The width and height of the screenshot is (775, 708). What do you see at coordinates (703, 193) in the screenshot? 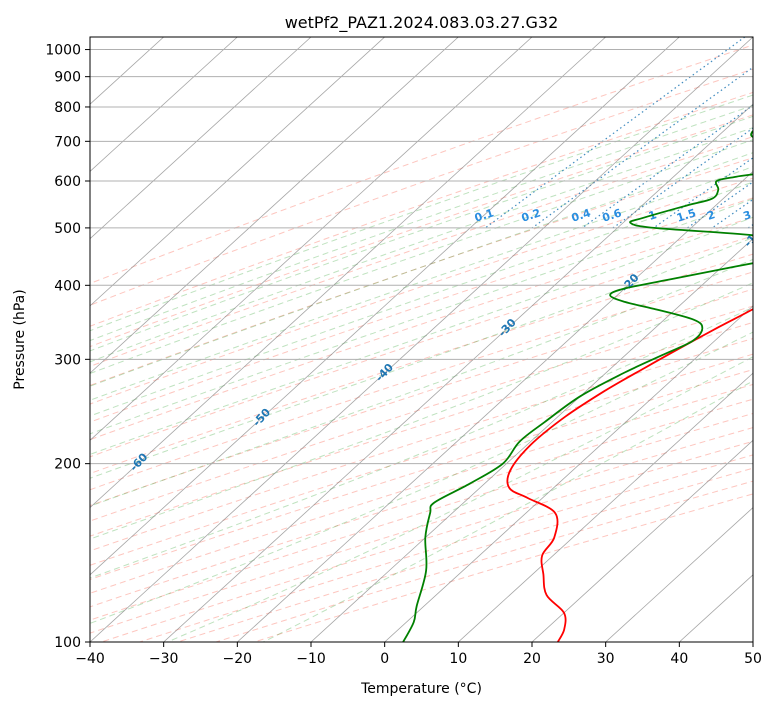
I see `mixing-ratio-line` at bounding box center [703, 193].